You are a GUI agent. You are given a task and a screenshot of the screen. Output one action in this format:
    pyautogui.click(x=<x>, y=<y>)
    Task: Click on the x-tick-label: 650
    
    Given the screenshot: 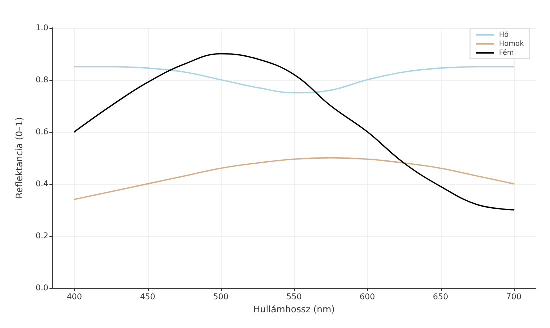 What is the action you would take?
    pyautogui.click(x=440, y=297)
    